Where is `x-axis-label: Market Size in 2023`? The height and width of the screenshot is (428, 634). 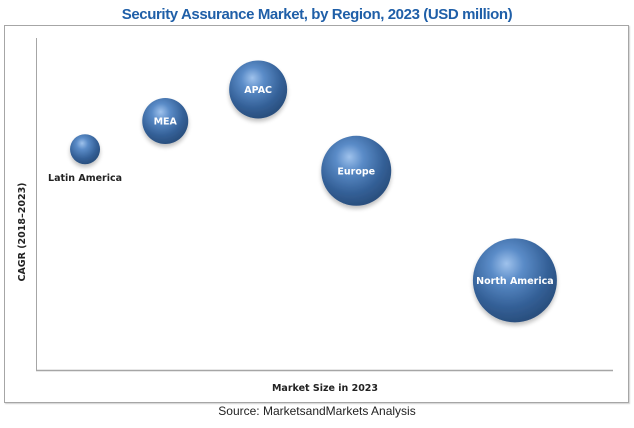 x-axis-label: Market Size in 2023 is located at coordinates (325, 388).